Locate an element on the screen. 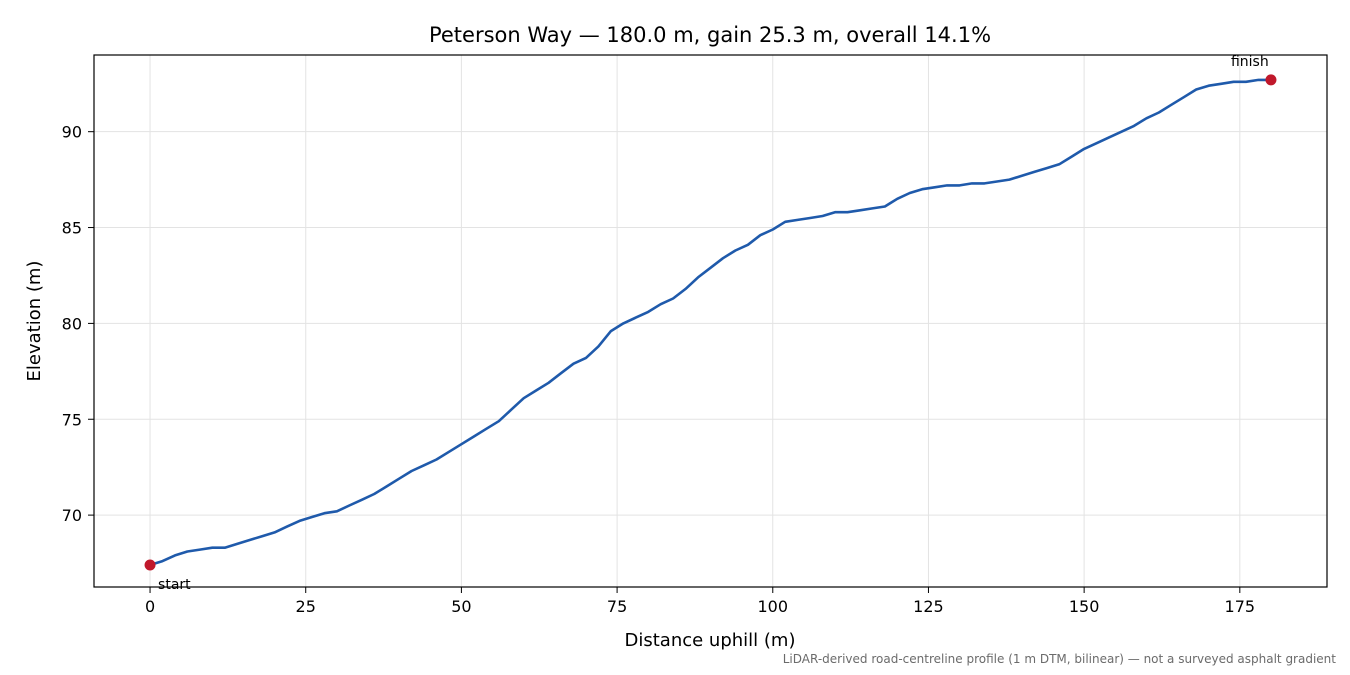 The height and width of the screenshot is (675, 1350). y-tick-label: 90 is located at coordinates (72, 132).